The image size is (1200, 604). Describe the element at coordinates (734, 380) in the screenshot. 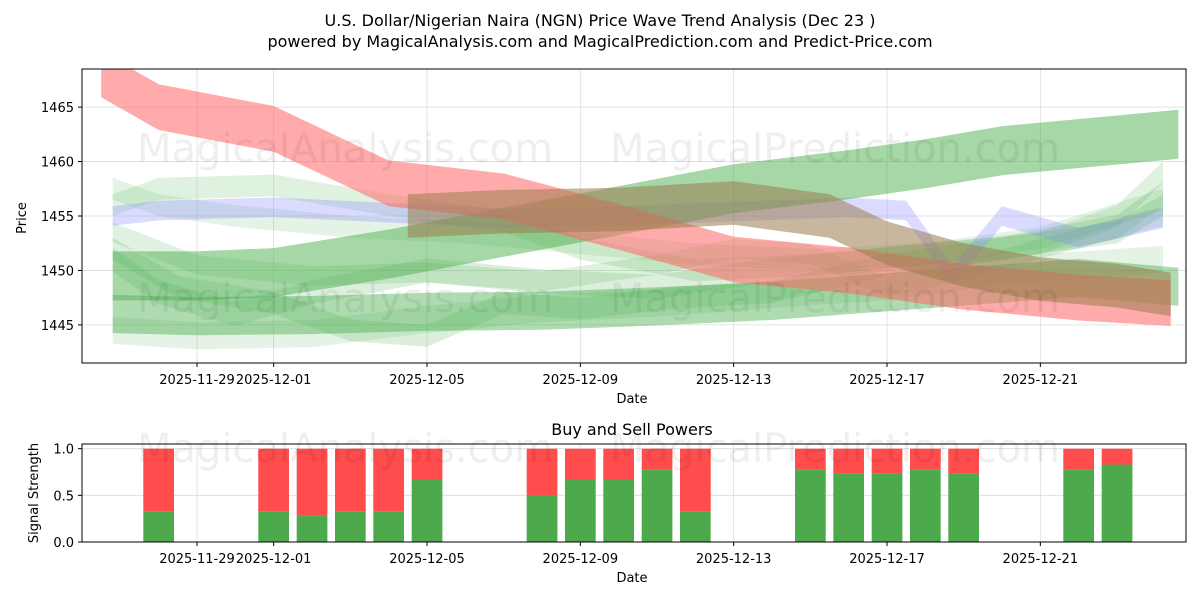

I see `price-x-tick-label: 2025-12-13` at that location.